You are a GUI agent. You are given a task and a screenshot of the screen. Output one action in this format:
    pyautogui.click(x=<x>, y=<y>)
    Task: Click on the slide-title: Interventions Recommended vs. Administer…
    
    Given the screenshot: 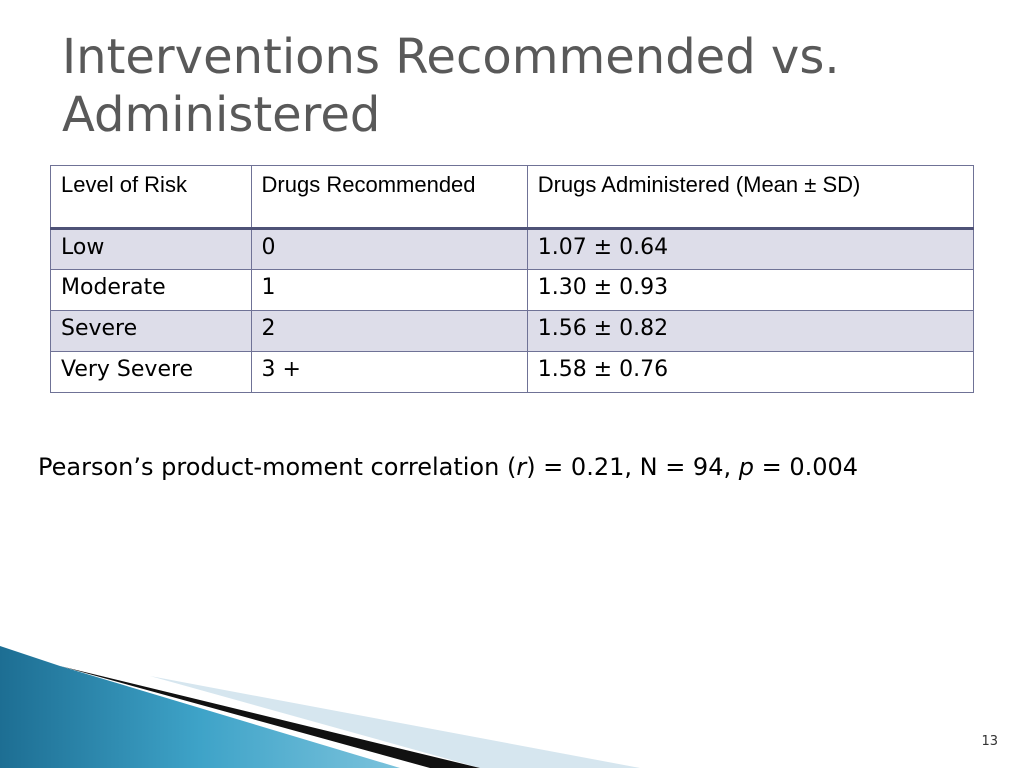 What is the action you would take?
    pyautogui.click(x=451, y=86)
    